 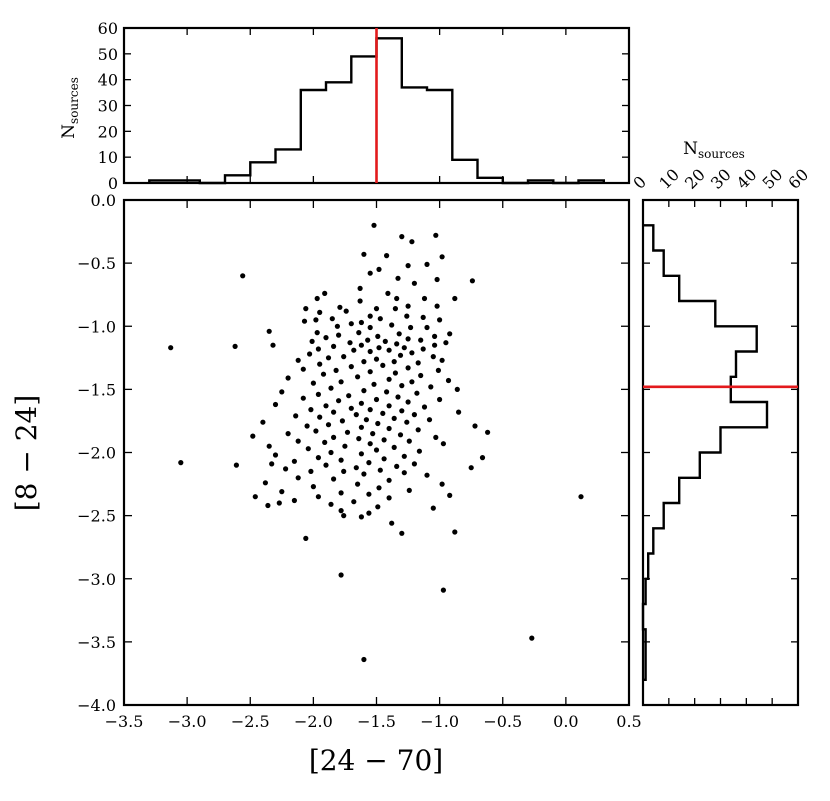 I want to click on scatter-x-tick-label: 0.0, so click(x=565, y=721).